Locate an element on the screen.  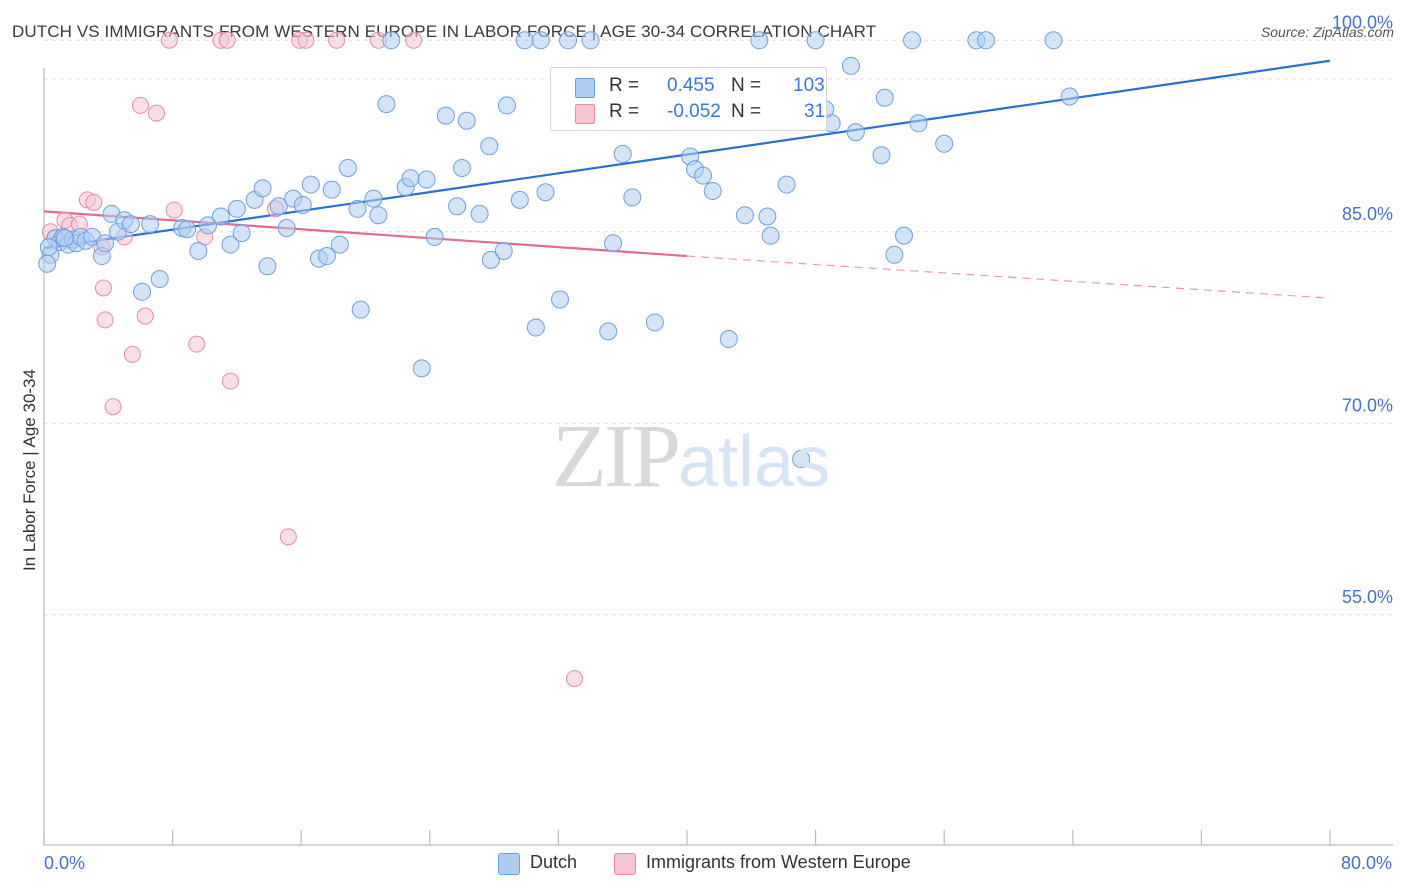
legend-label-immigrants: Immigrants from Western Europe is located at coordinates (778, 862).